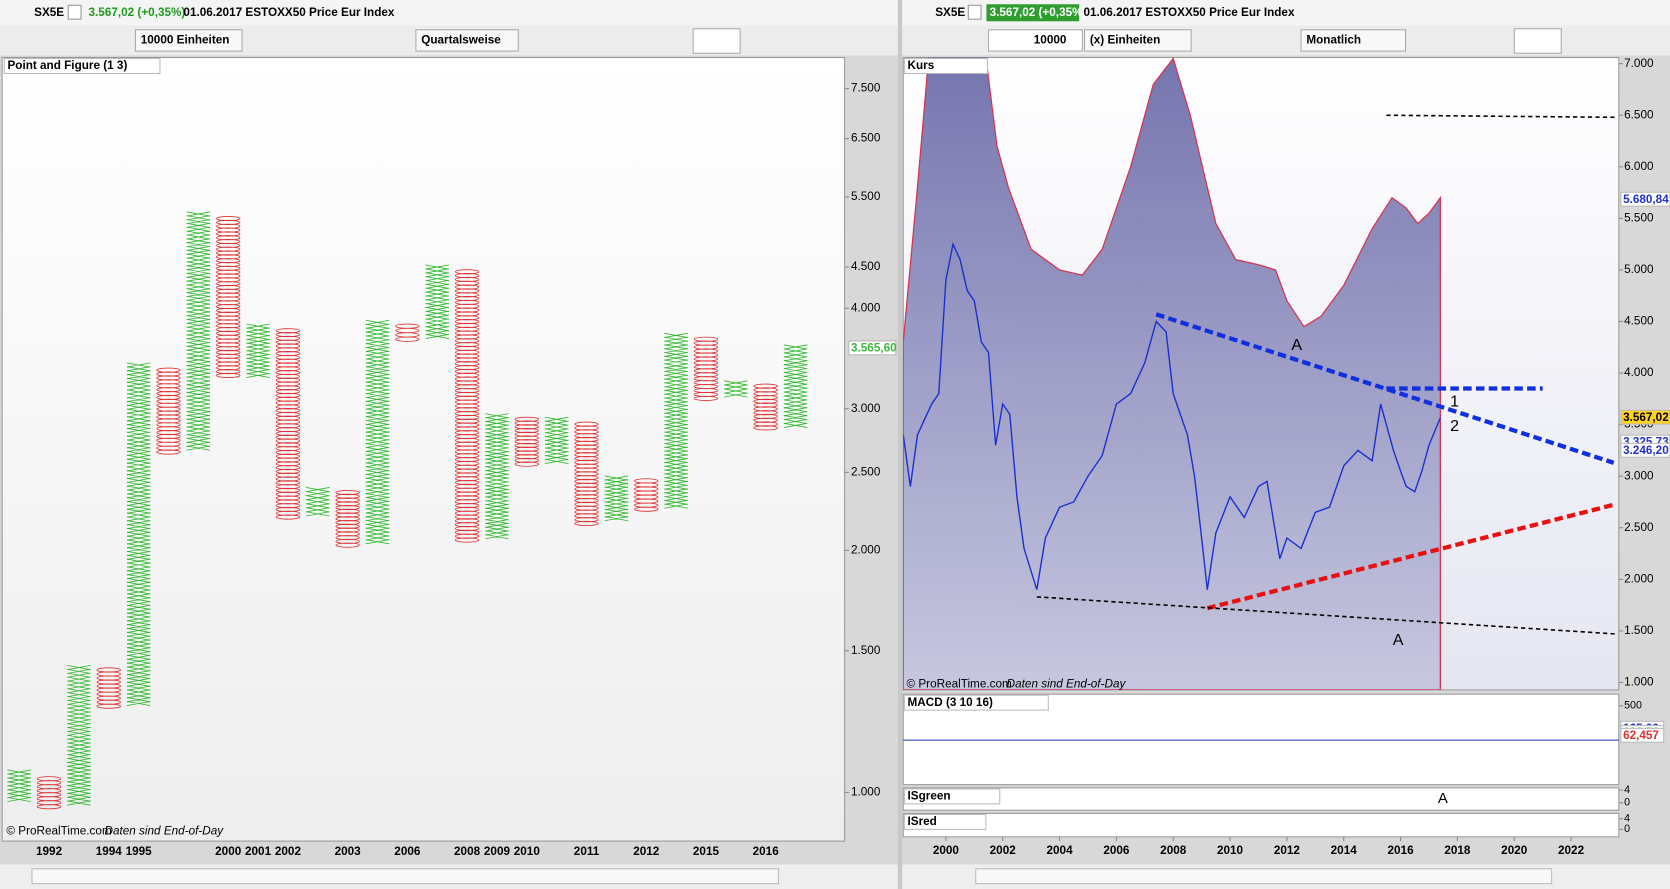 The height and width of the screenshot is (889, 1670). Describe the element at coordinates (1639, 372) in the screenshot. I see `y-tick-label: 4.000` at that location.